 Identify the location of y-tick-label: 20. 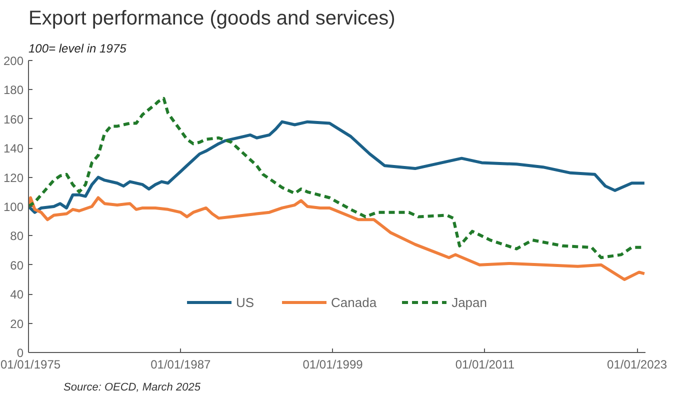
(17, 323).